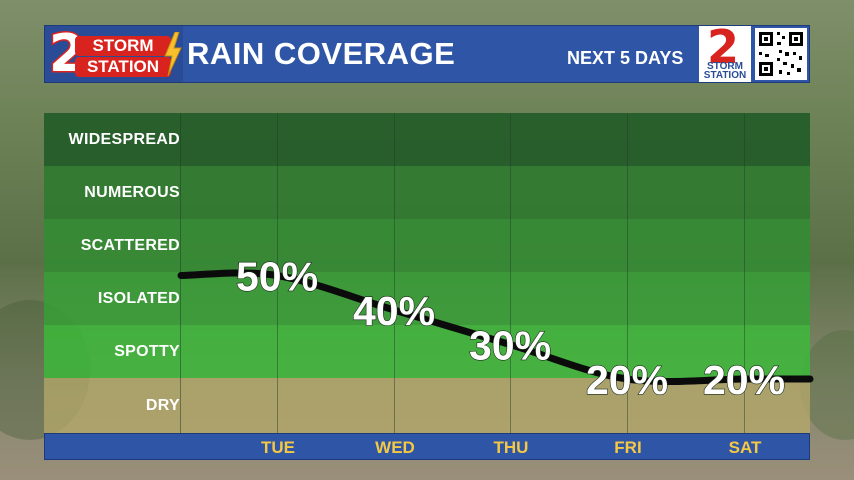 The image size is (854, 480). What do you see at coordinates (123, 67) in the screenshot?
I see `logo-station-text: STATION` at bounding box center [123, 67].